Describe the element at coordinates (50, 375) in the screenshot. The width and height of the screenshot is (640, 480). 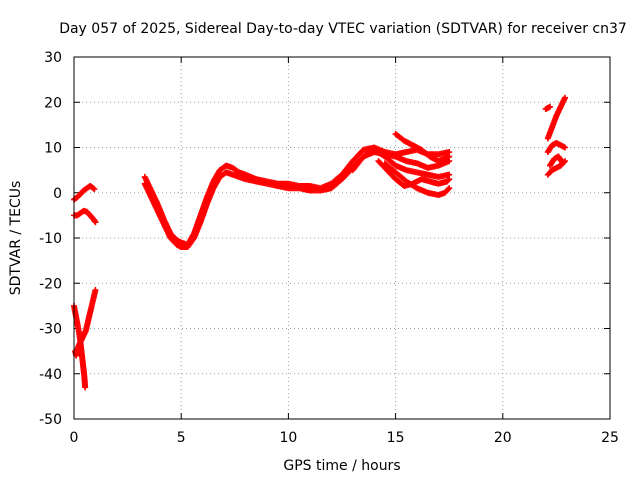
I see `y-tick-label: -40` at that location.